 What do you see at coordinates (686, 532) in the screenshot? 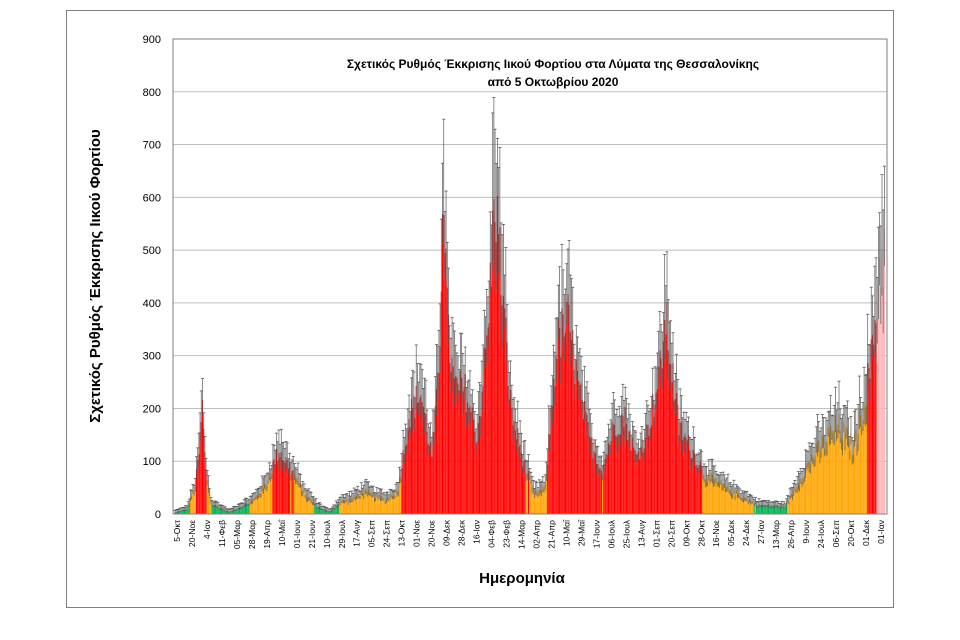
I see `x-tick-label: 09-Οκτ` at bounding box center [686, 532].